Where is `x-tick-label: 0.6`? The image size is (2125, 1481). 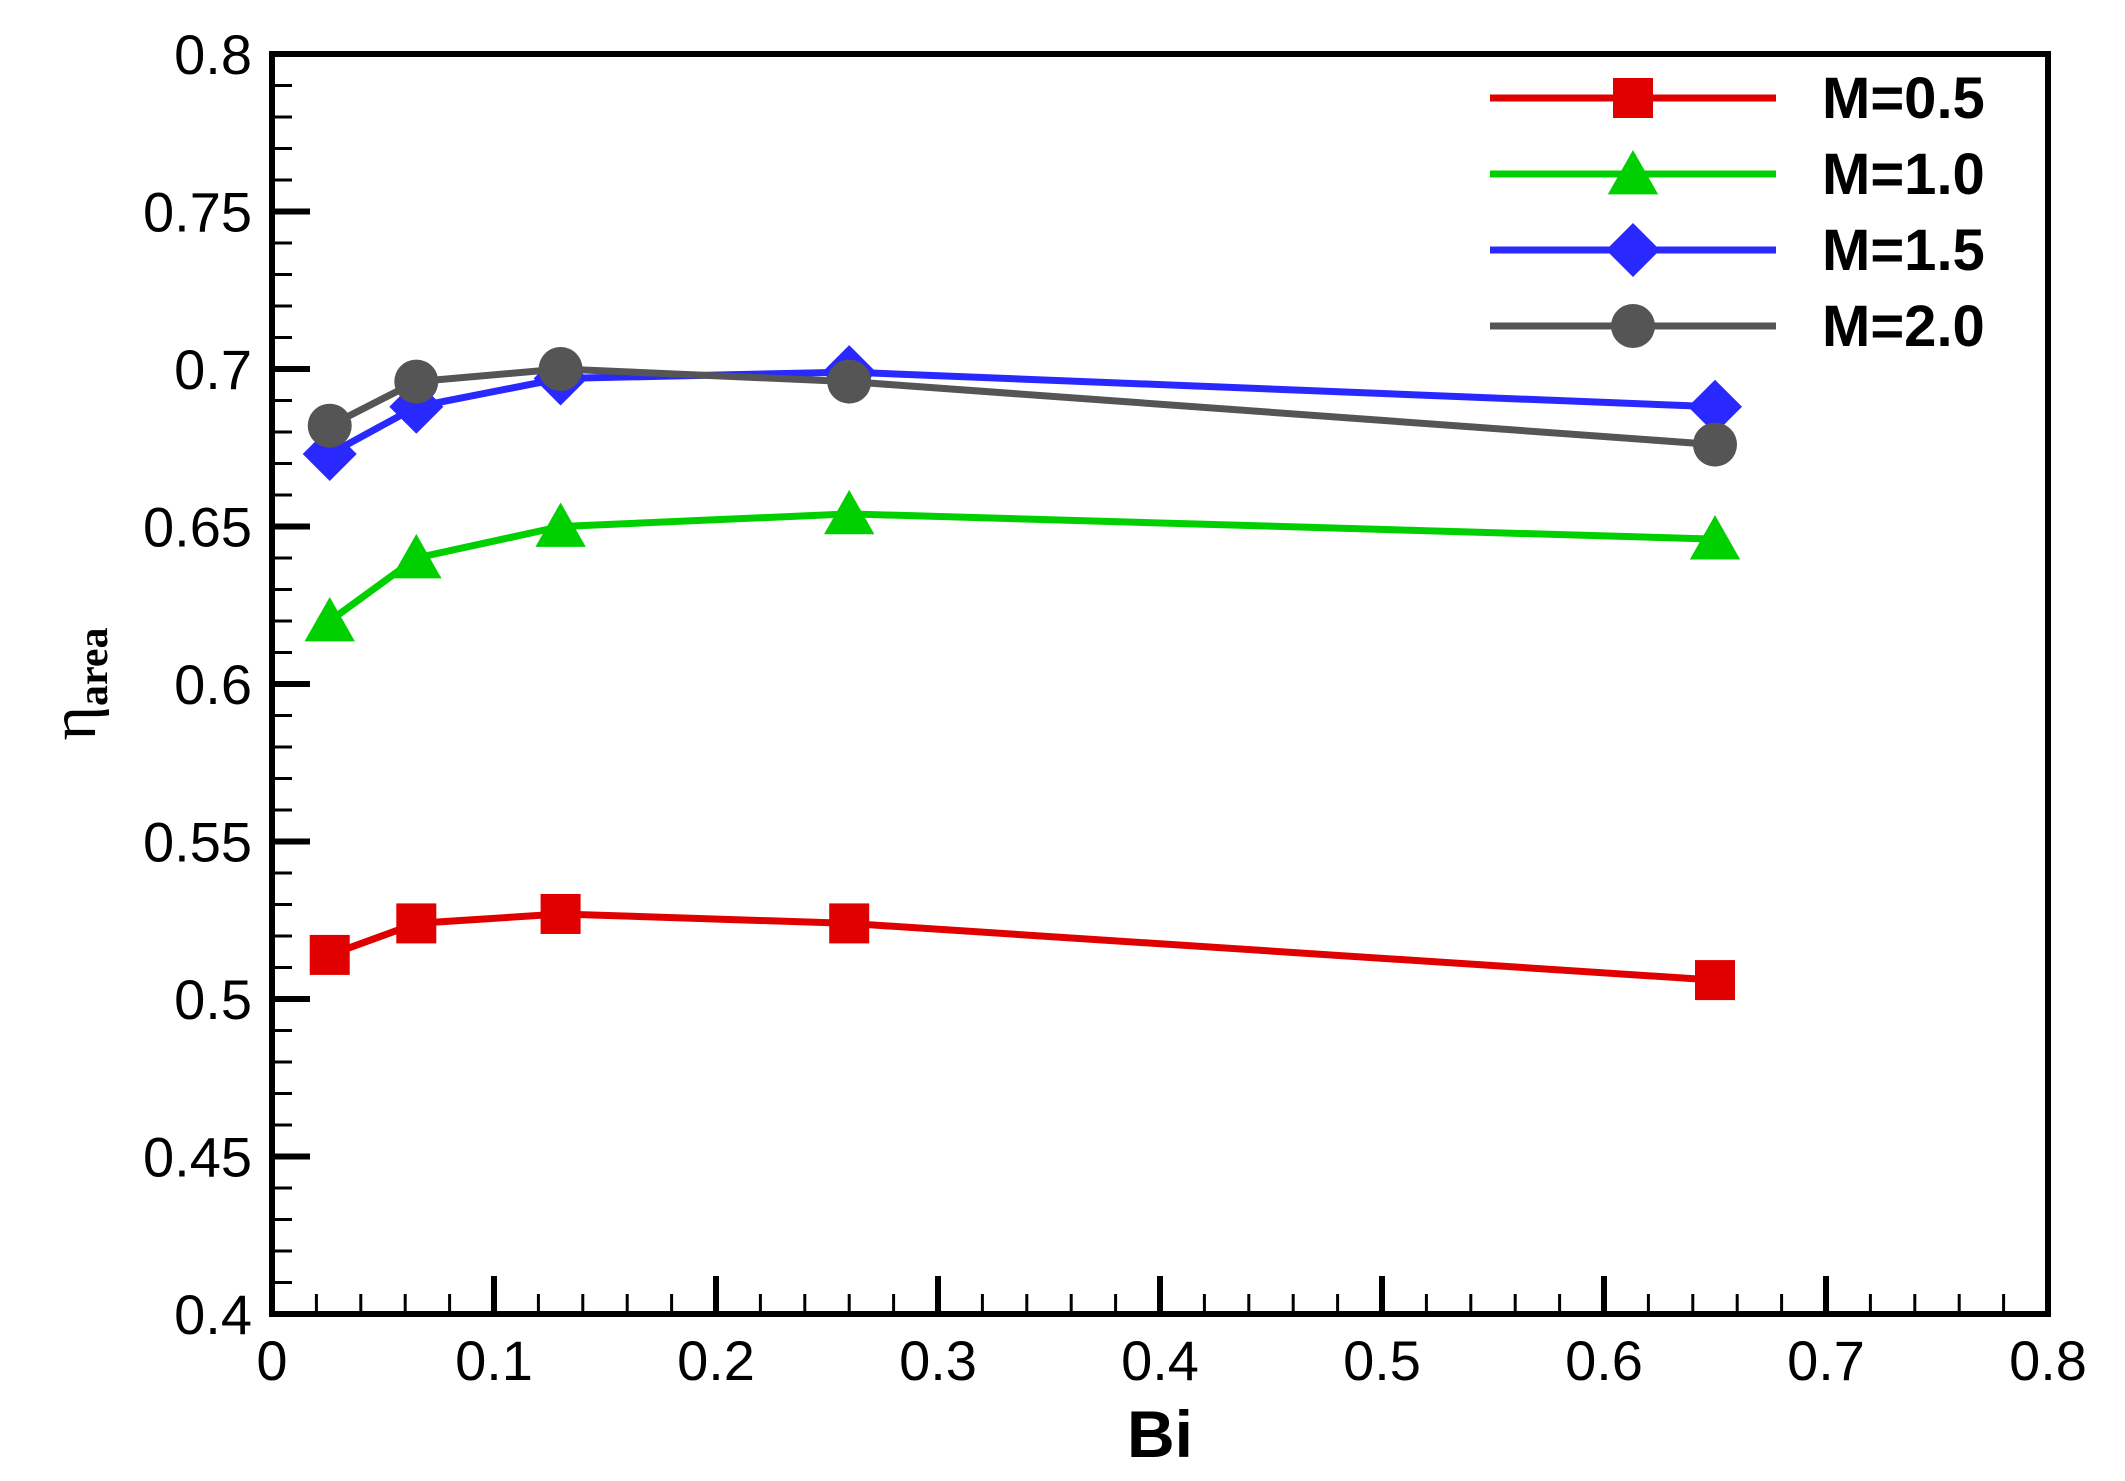
x-tick-label: 0.6 is located at coordinates (1604, 1360).